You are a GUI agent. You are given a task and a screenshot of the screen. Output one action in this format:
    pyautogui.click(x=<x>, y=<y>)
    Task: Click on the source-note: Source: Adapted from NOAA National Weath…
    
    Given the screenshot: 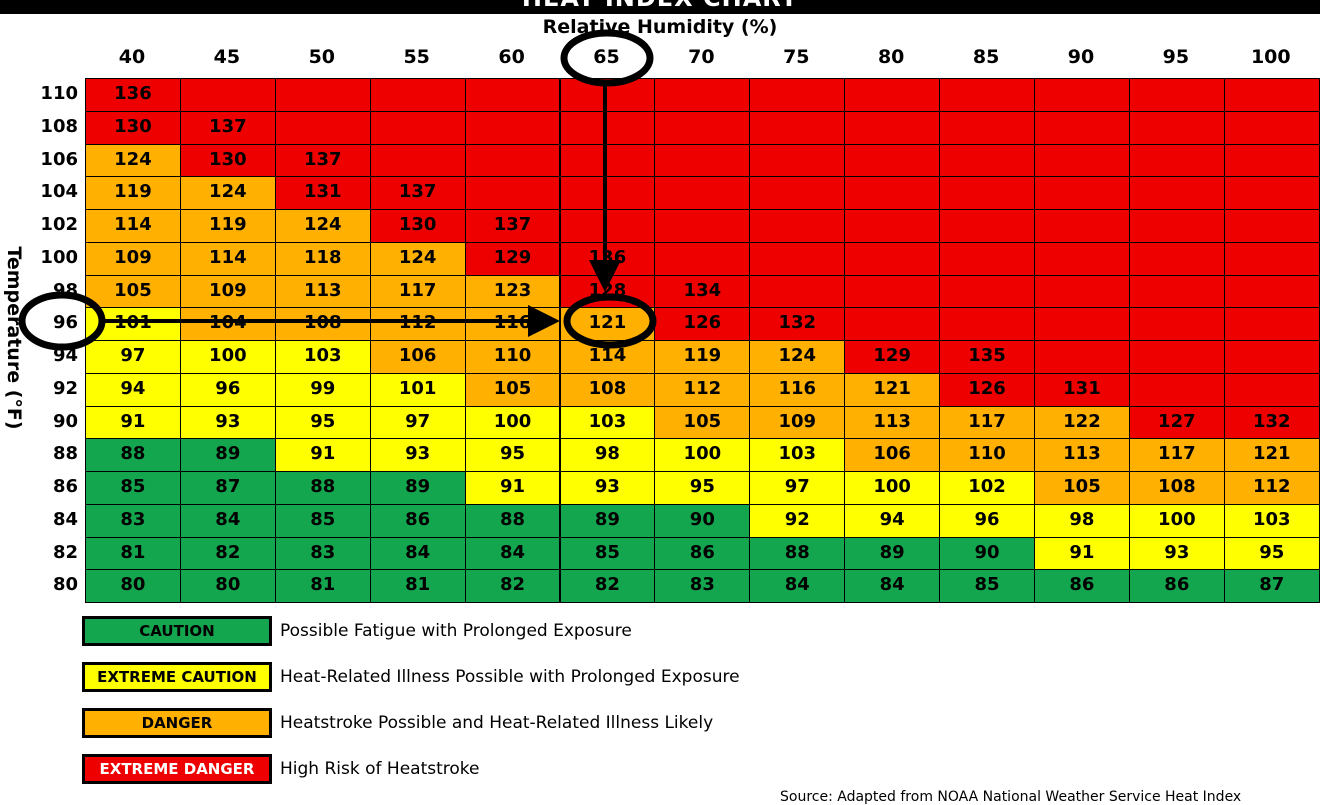 What is the action you would take?
    pyautogui.click(x=1011, y=797)
    